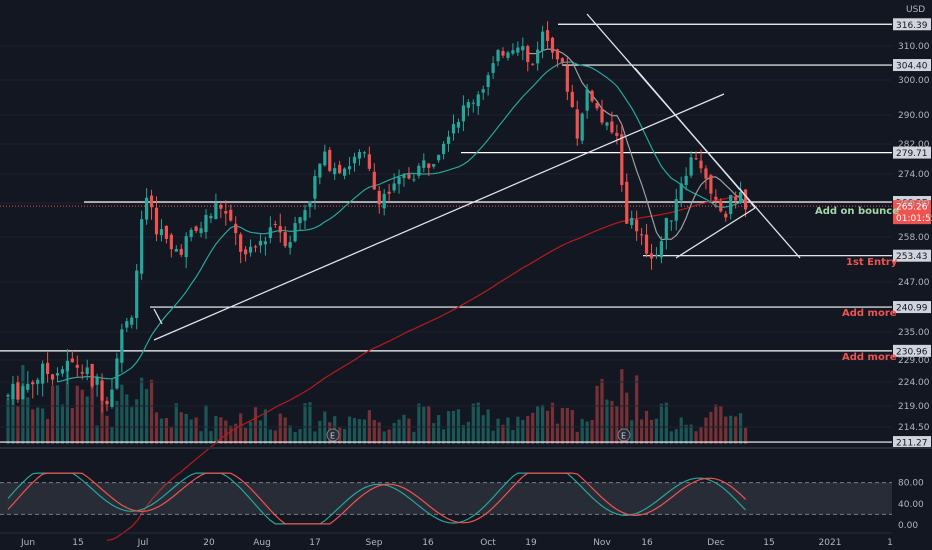 The image size is (932, 550). I want to click on x-axis-tick-label: 16, so click(428, 543).